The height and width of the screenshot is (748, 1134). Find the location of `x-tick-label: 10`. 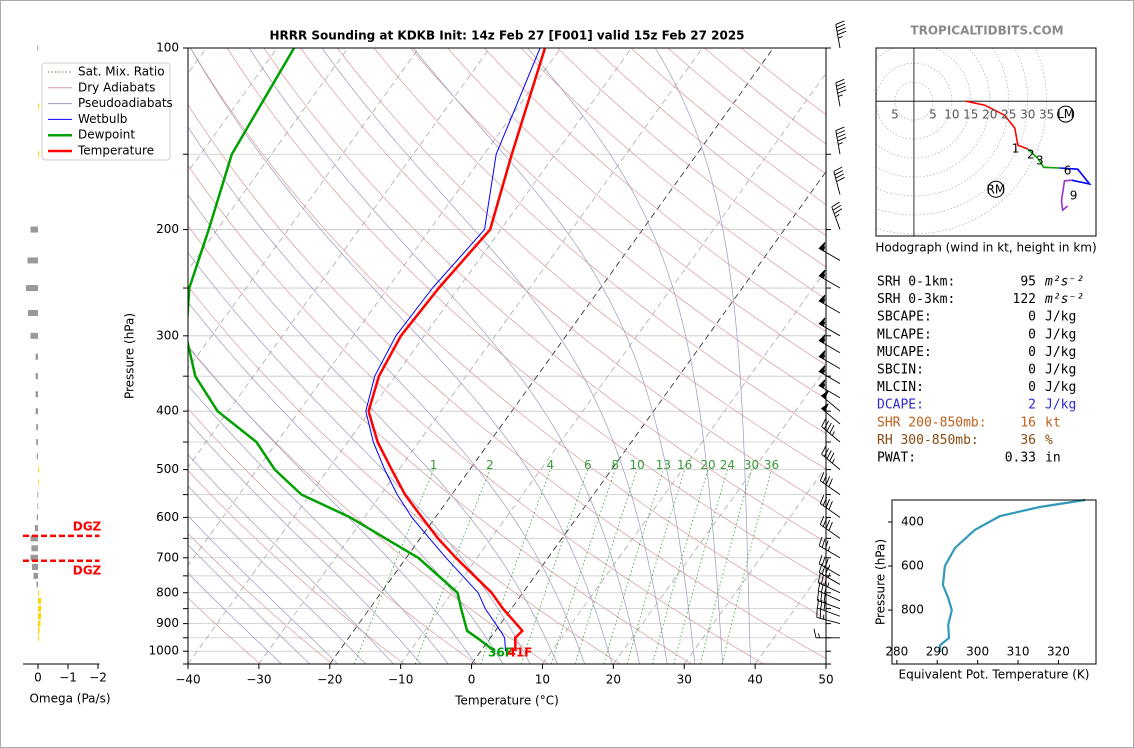

x-tick-label: 10 is located at coordinates (542, 680).